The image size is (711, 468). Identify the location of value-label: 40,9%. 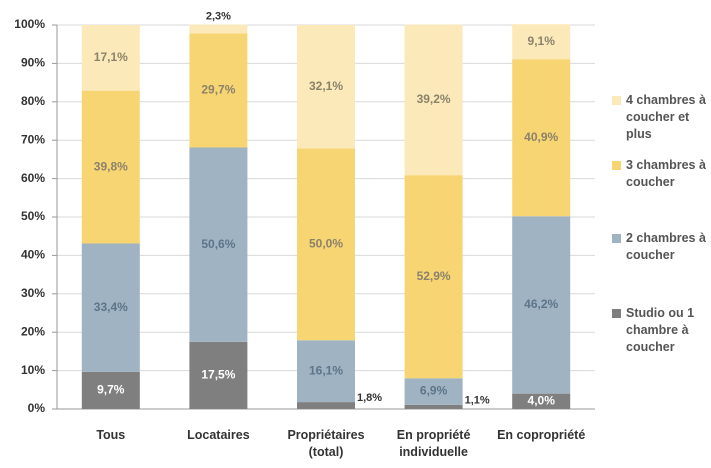
(541, 137).